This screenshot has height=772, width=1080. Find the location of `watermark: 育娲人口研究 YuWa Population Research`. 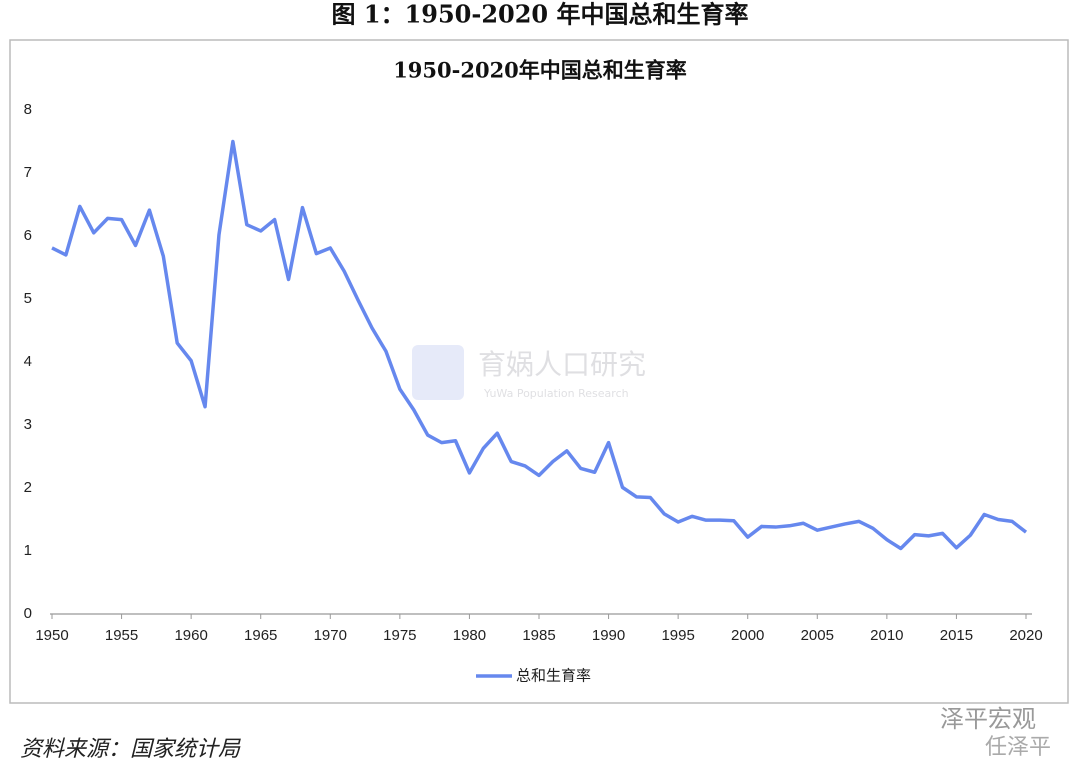

watermark: 育娲人口研究 YuWa Population Research is located at coordinates (529, 372).